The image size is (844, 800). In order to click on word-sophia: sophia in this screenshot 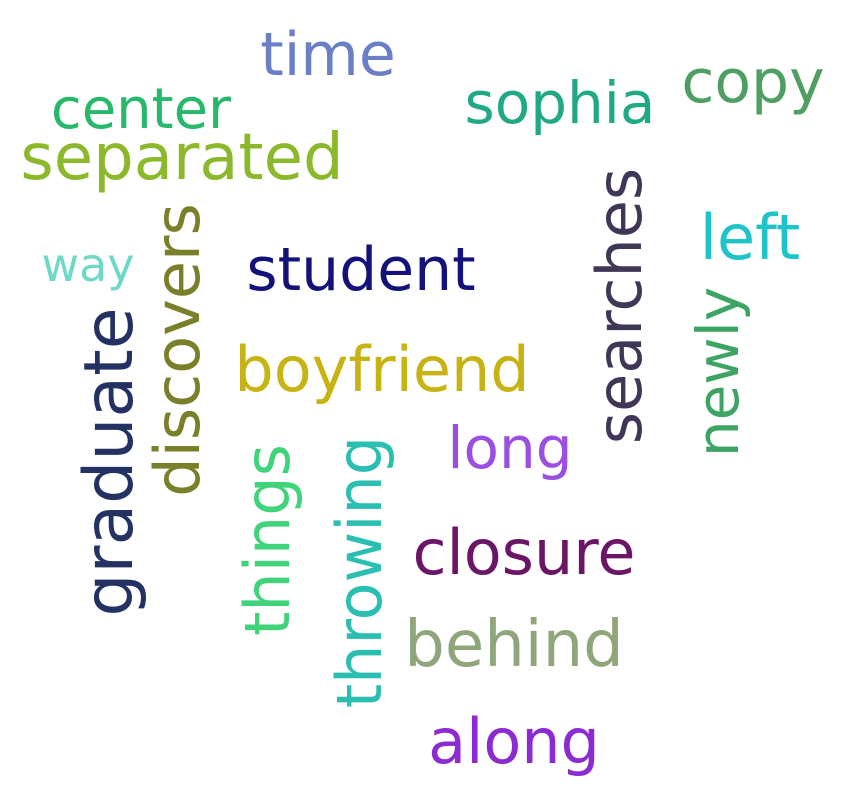, I will do `click(560, 103)`.